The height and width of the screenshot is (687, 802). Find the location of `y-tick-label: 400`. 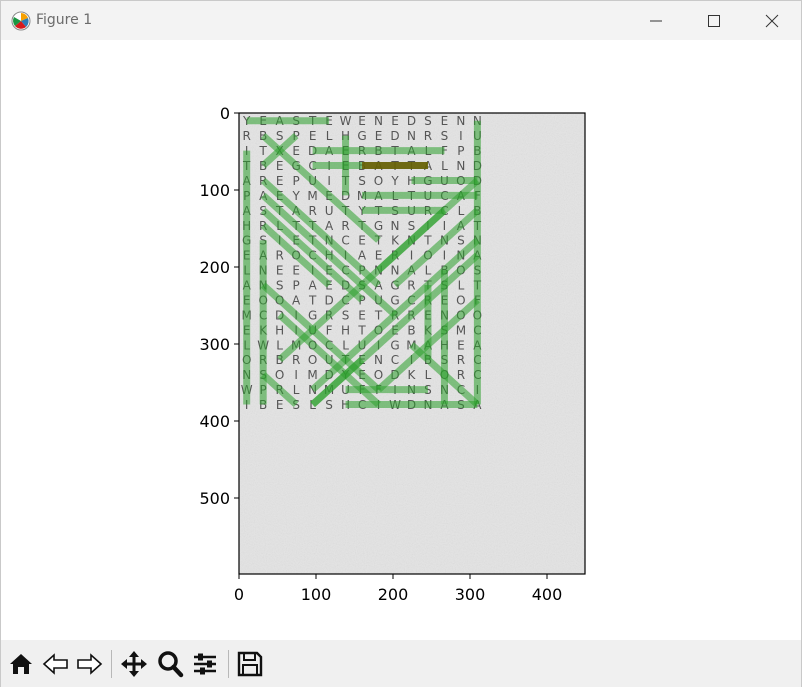

y-tick-label: 400 is located at coordinates (214, 421).